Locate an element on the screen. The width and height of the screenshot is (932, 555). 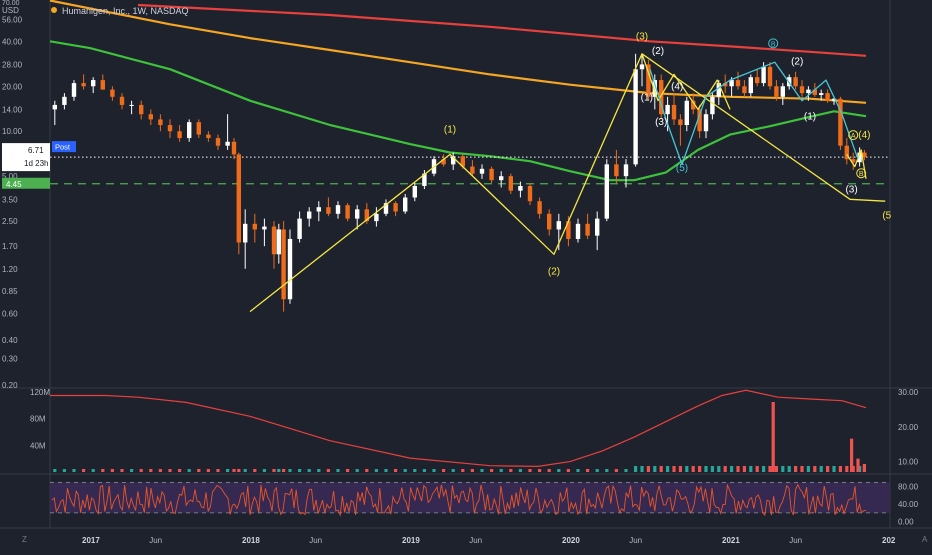
rsi-tick-label: 0.00 is located at coordinates (906, 522).